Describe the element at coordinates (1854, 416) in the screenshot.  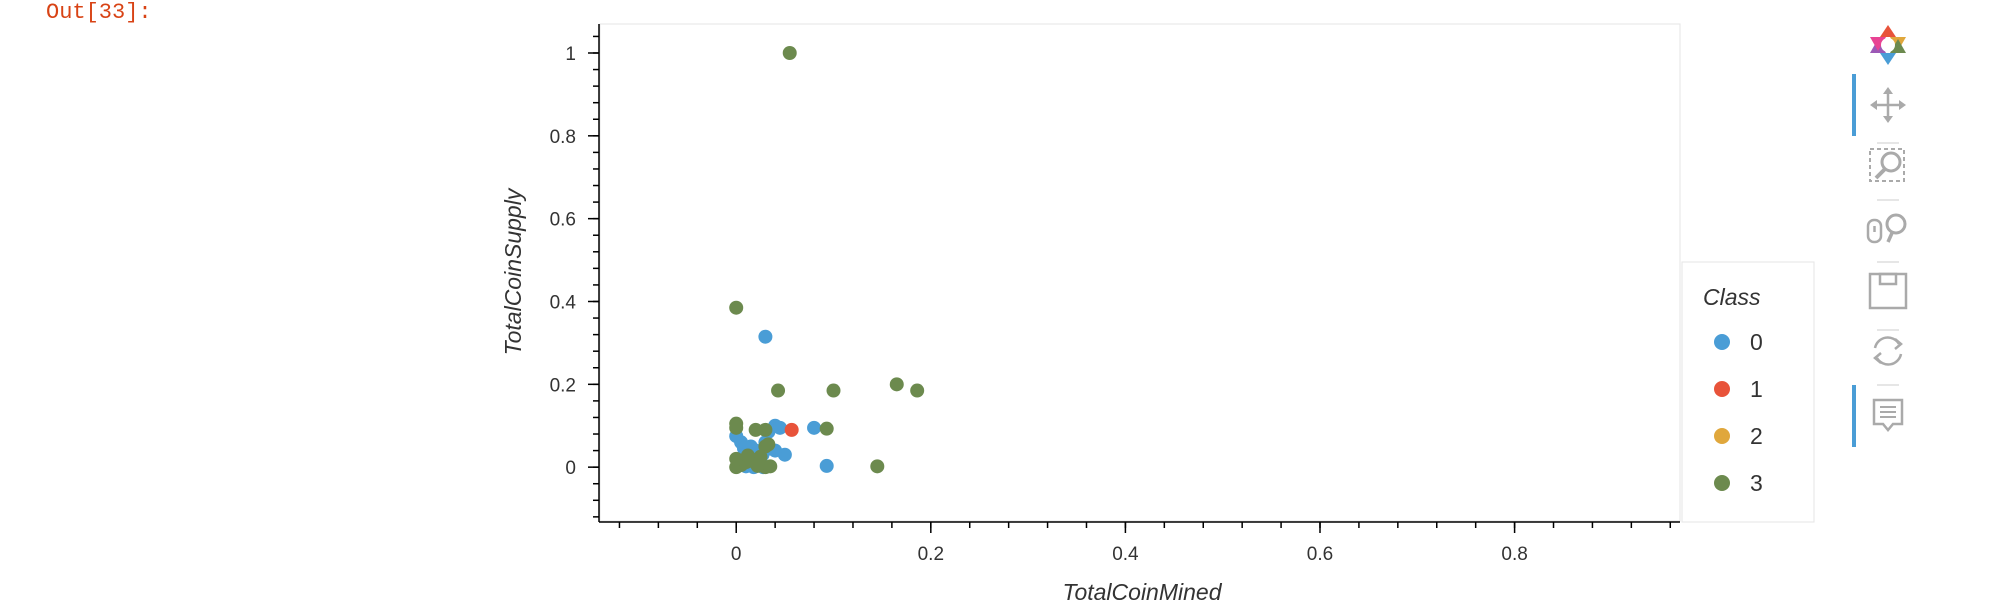
I see `hover-active-indicator` at that location.